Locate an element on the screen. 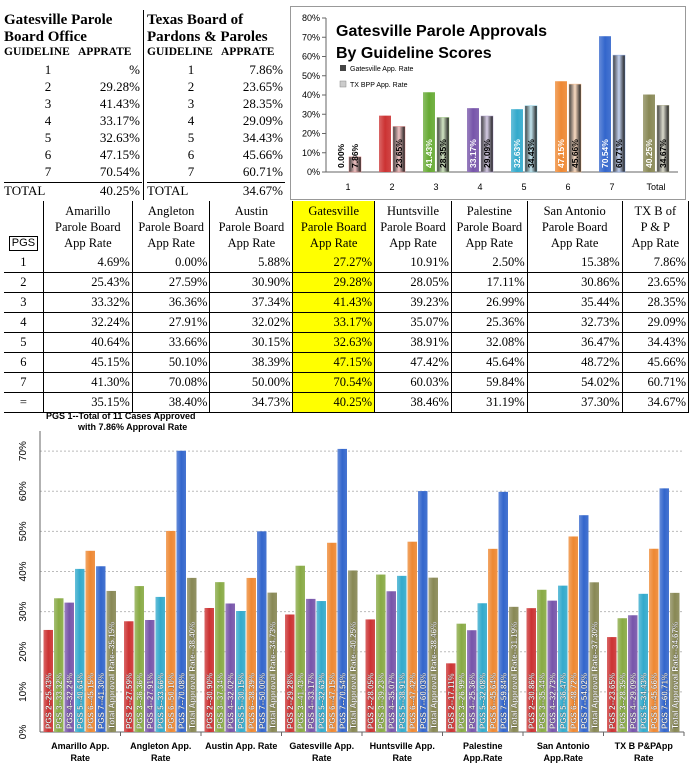 The height and width of the screenshot is (779, 689). column-header: Gatesville Parole Board App Rate is located at coordinates (334, 227).